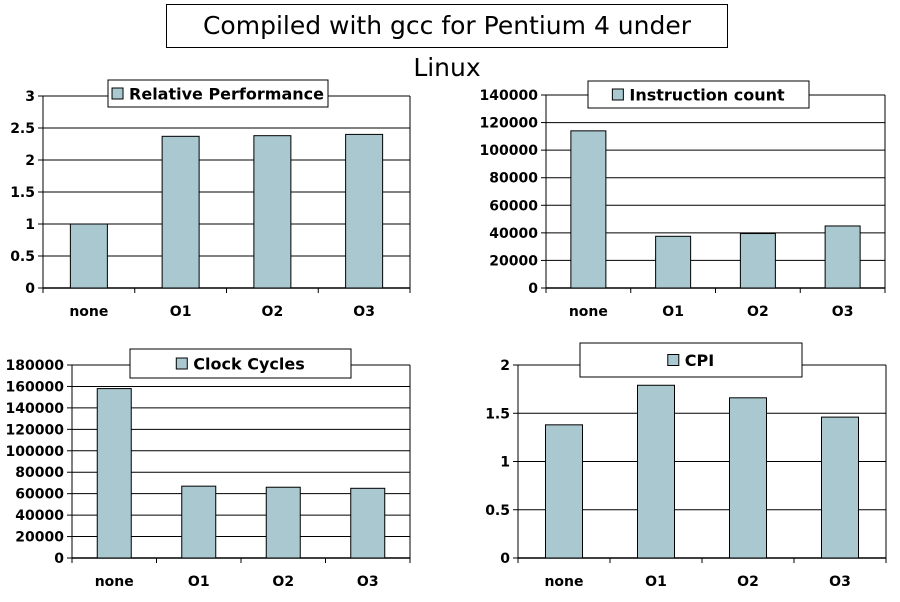  I want to click on legend-label: Relative Performance, so click(226, 94).